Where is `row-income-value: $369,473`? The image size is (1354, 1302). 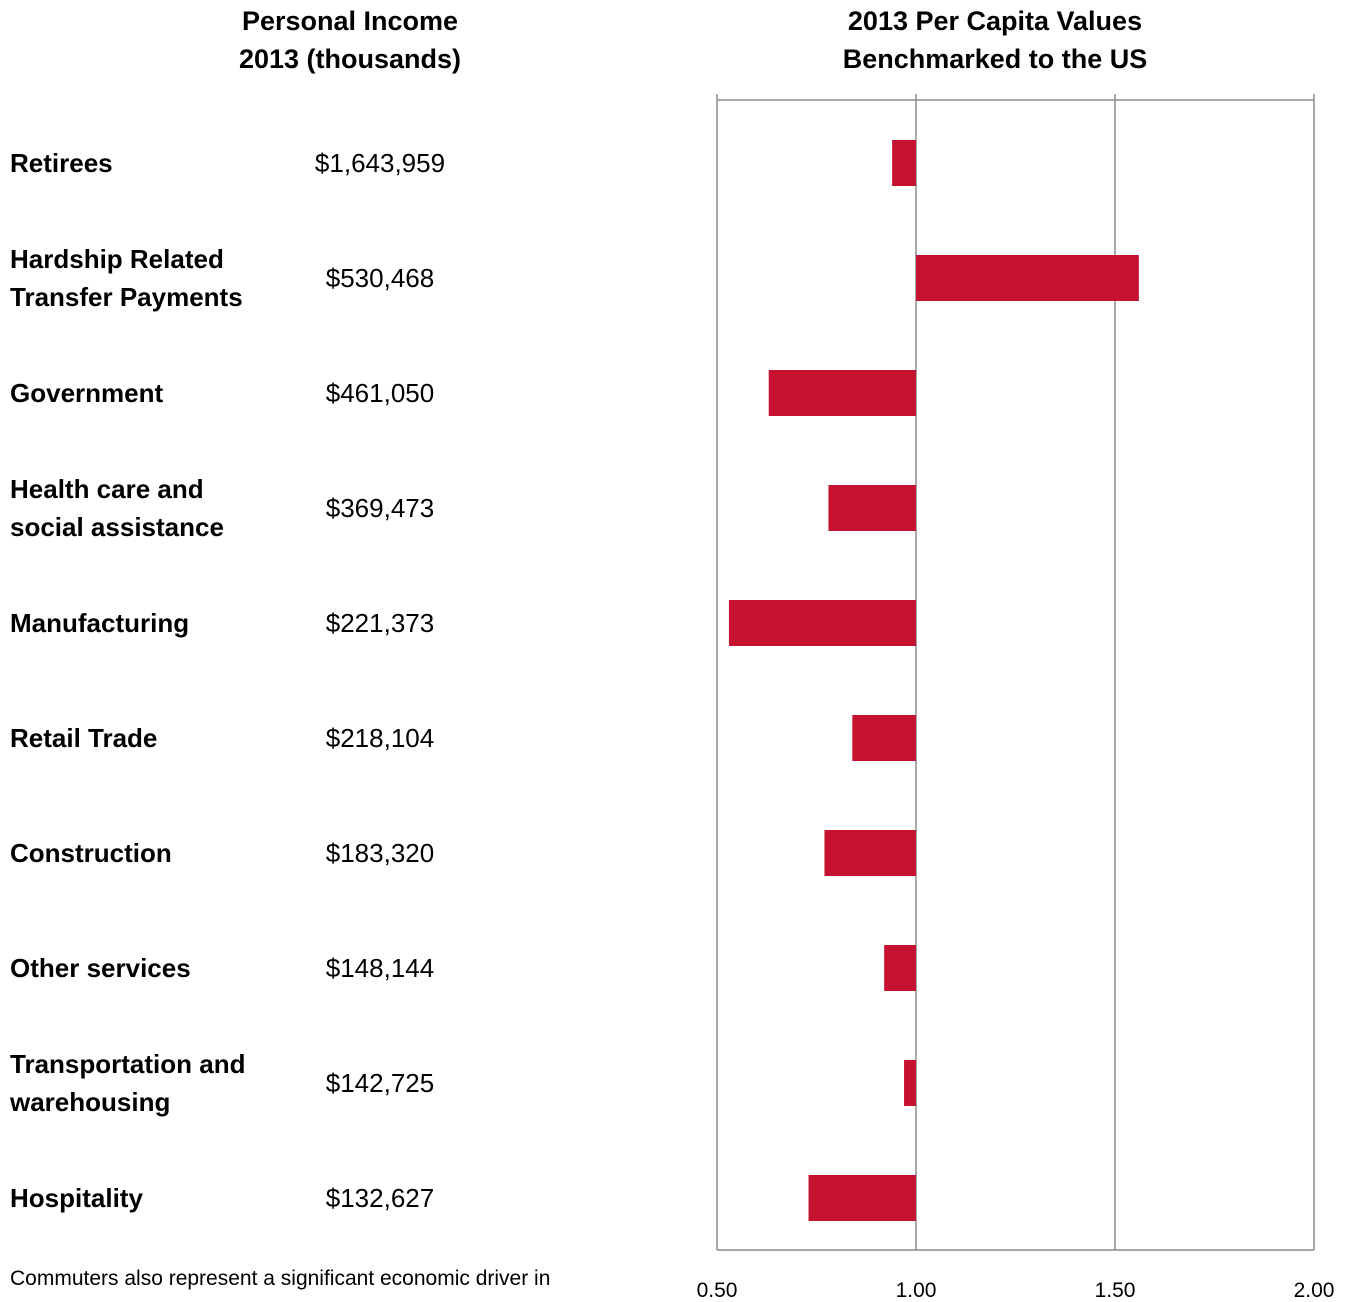
row-income-value: $369,473 is located at coordinates (380, 508).